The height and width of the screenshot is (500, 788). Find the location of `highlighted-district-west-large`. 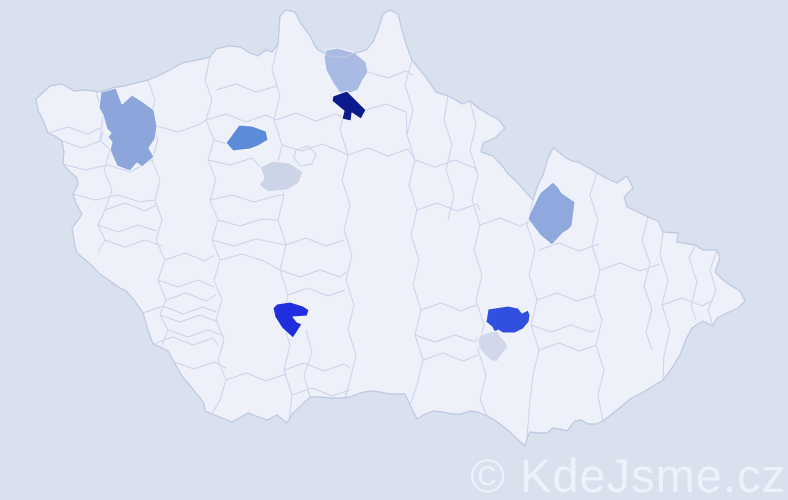

highlighted-district-west-large is located at coordinates (128, 129).